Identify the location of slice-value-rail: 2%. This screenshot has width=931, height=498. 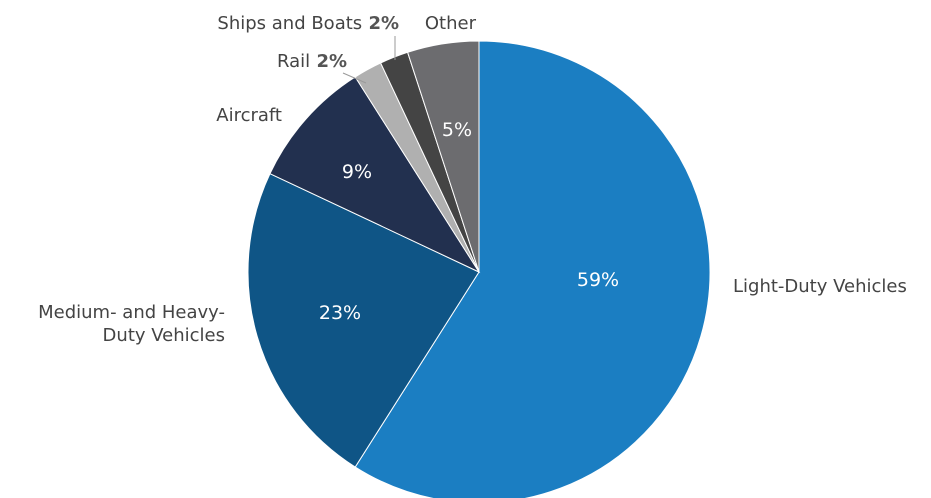
(328, 61).